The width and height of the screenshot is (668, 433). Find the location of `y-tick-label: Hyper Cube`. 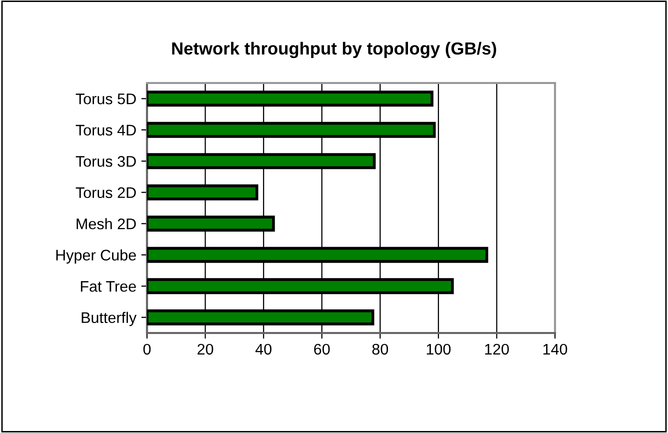

y-tick-label: Hyper Cube is located at coordinates (96, 256).